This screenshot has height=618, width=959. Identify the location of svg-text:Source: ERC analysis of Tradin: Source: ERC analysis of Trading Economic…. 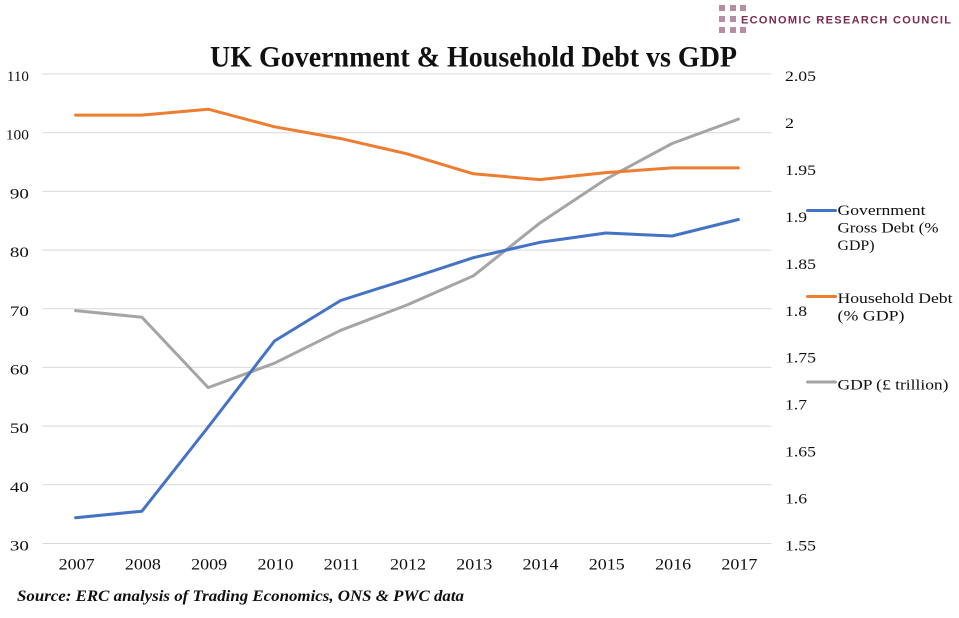
(240, 596).